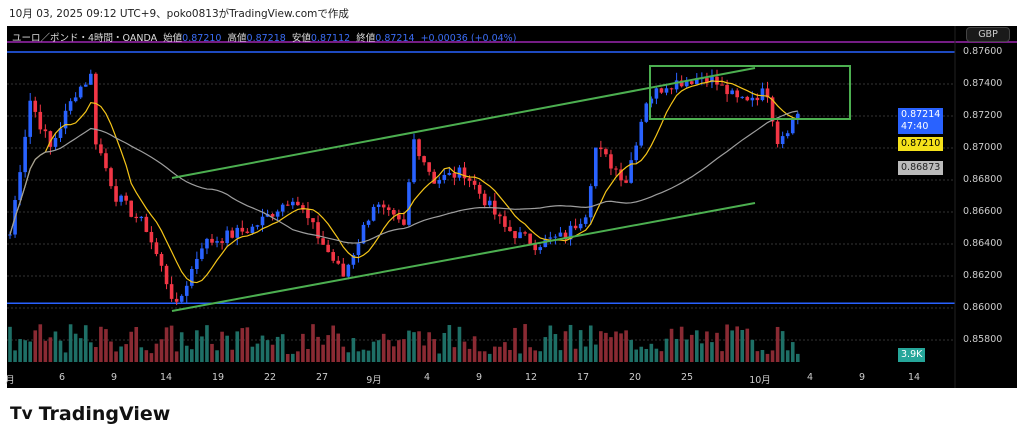 Image resolution: width=1024 pixels, height=441 pixels. Describe the element at coordinates (983, 179) in the screenshot. I see `price-axis-label: 0.86800` at that location.